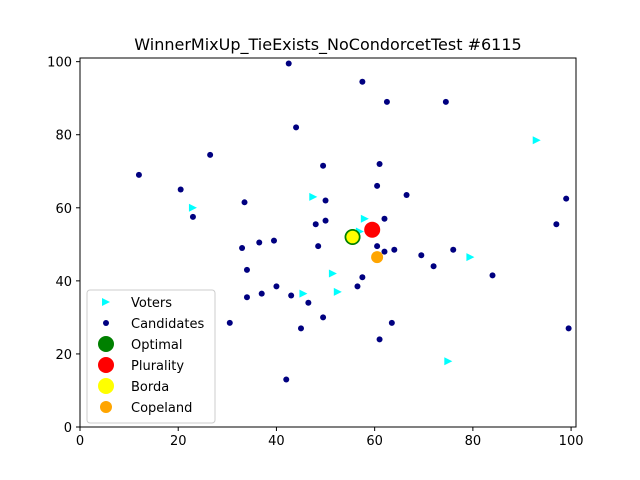  Describe the element at coordinates (157, 366) in the screenshot. I see `legend-label-plurality: Plurality` at that location.